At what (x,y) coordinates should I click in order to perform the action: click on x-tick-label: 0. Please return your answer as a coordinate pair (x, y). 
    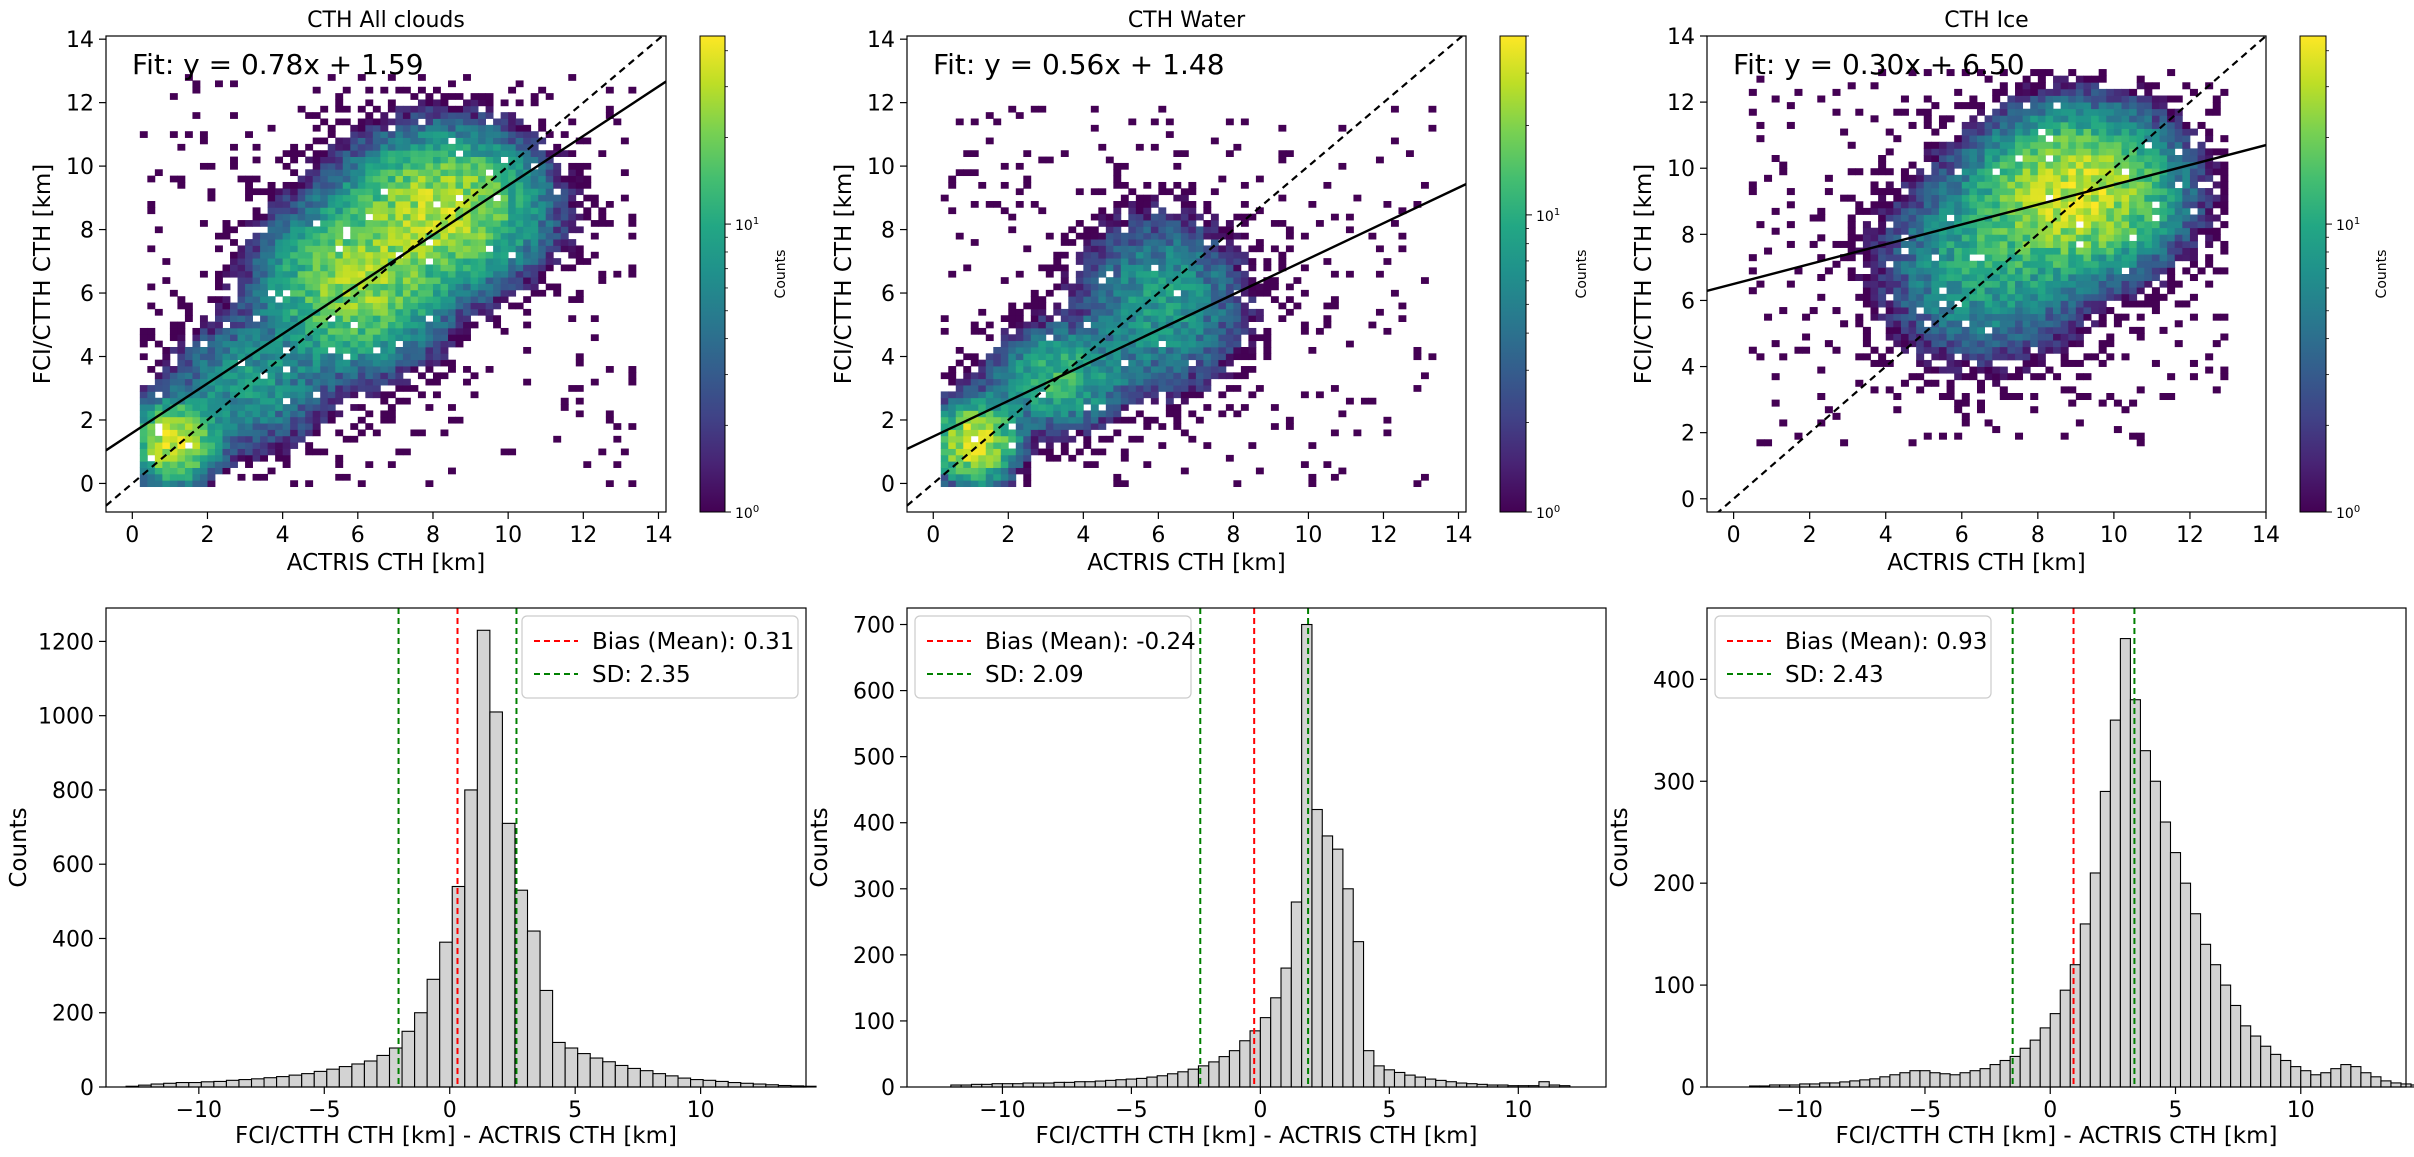
    Looking at the image, I should click on (132, 535).